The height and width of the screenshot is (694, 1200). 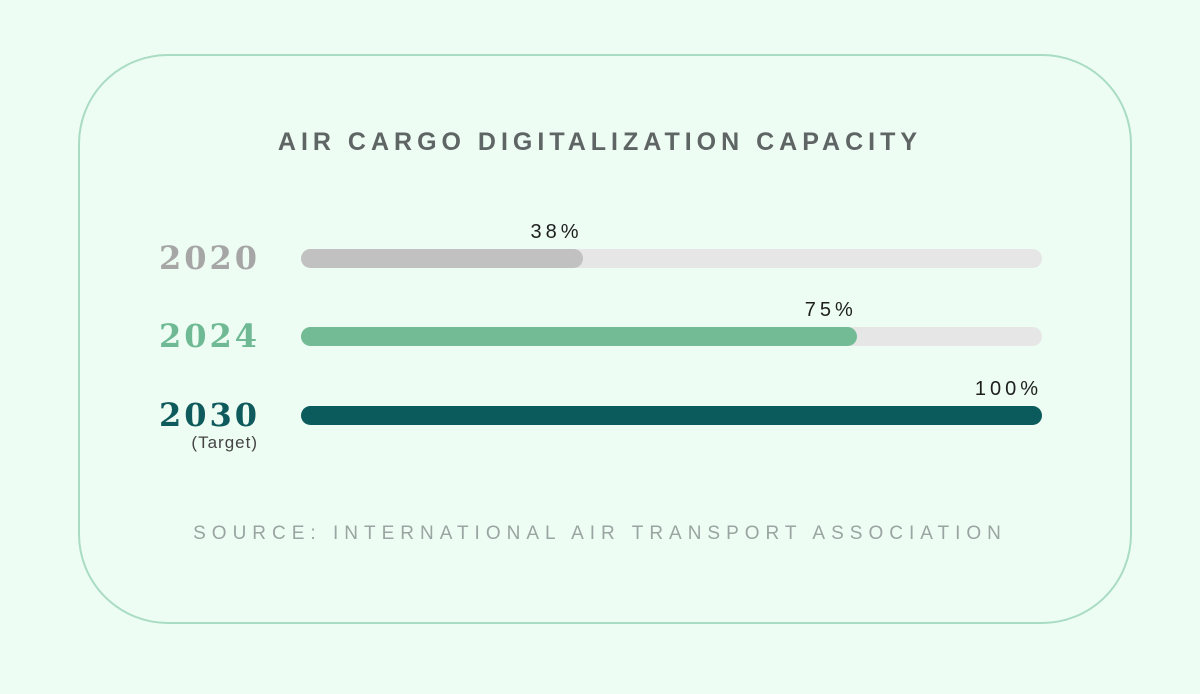 I want to click on year-label: 2020, so click(x=209, y=258).